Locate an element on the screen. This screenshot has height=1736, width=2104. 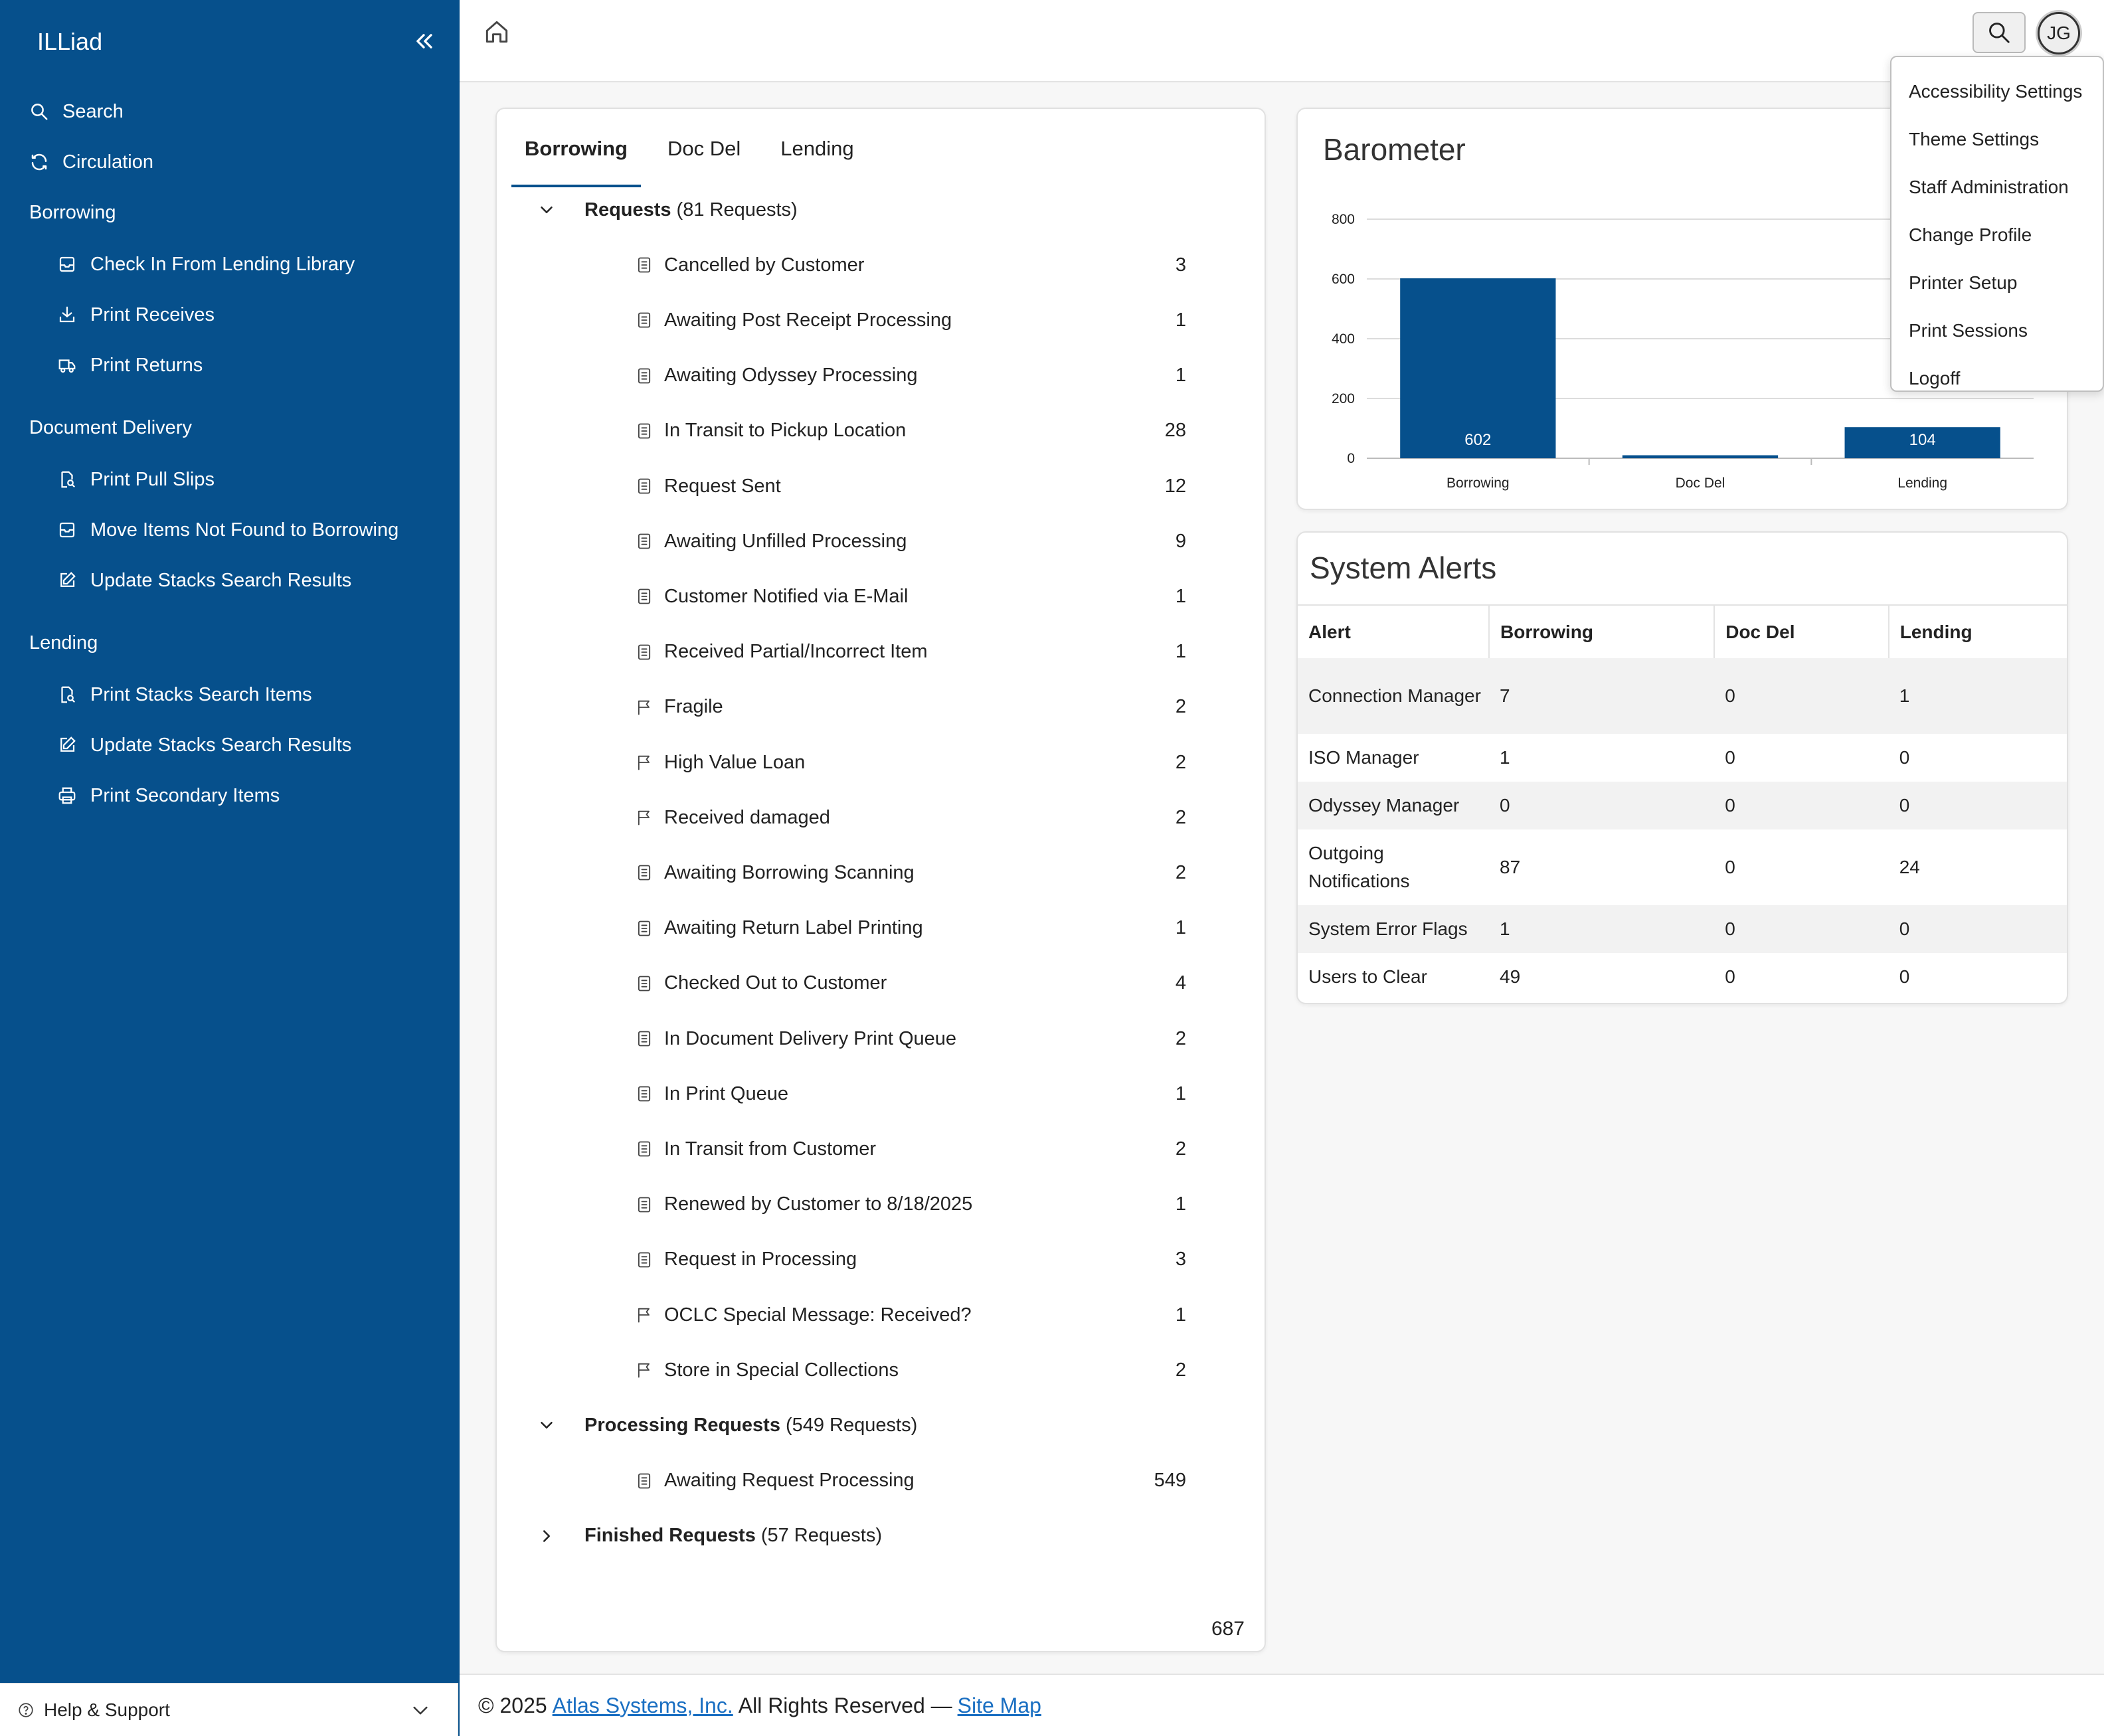
bar-data-label: 602 is located at coordinates (1477, 440).